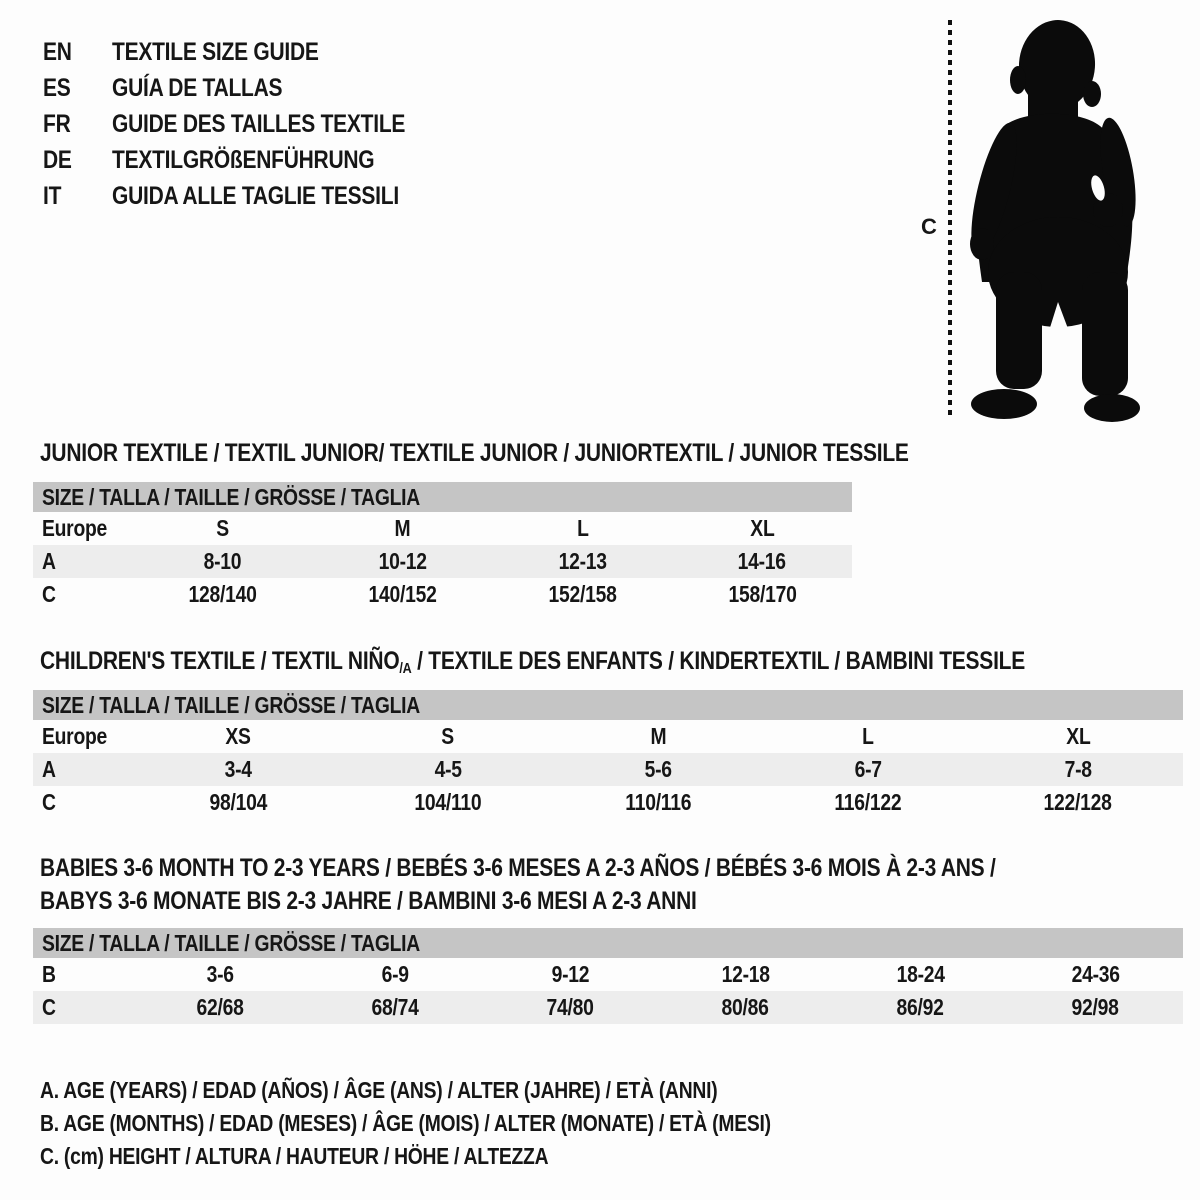  I want to click on value-cell: 18-24, so click(920, 974).